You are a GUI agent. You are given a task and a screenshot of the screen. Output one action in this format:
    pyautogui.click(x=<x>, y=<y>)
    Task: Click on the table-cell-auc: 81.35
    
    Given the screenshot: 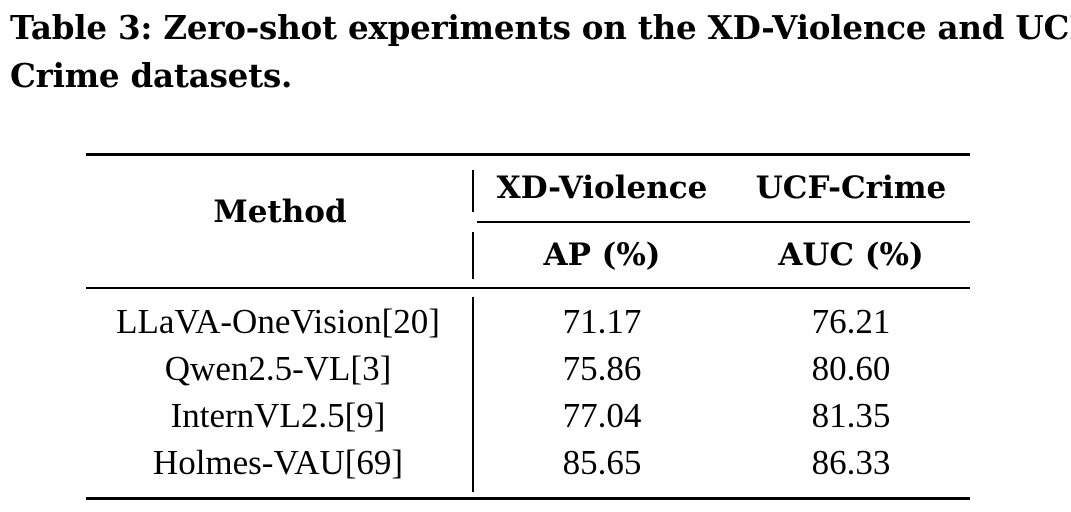 What is the action you would take?
    pyautogui.click(x=851, y=415)
    